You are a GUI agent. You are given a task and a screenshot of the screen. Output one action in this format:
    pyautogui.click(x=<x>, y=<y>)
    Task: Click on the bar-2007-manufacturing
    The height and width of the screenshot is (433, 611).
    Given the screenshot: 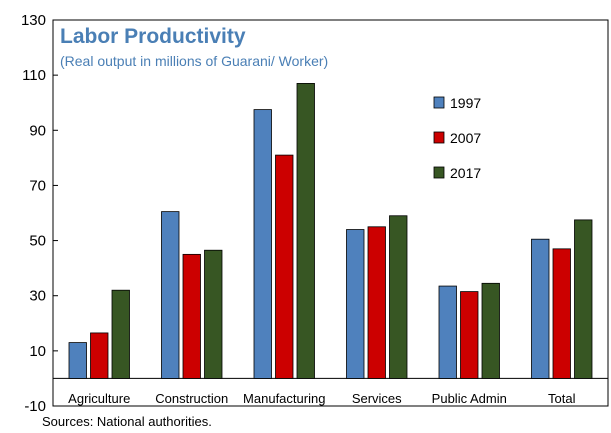 What is the action you would take?
    pyautogui.click(x=284, y=266)
    